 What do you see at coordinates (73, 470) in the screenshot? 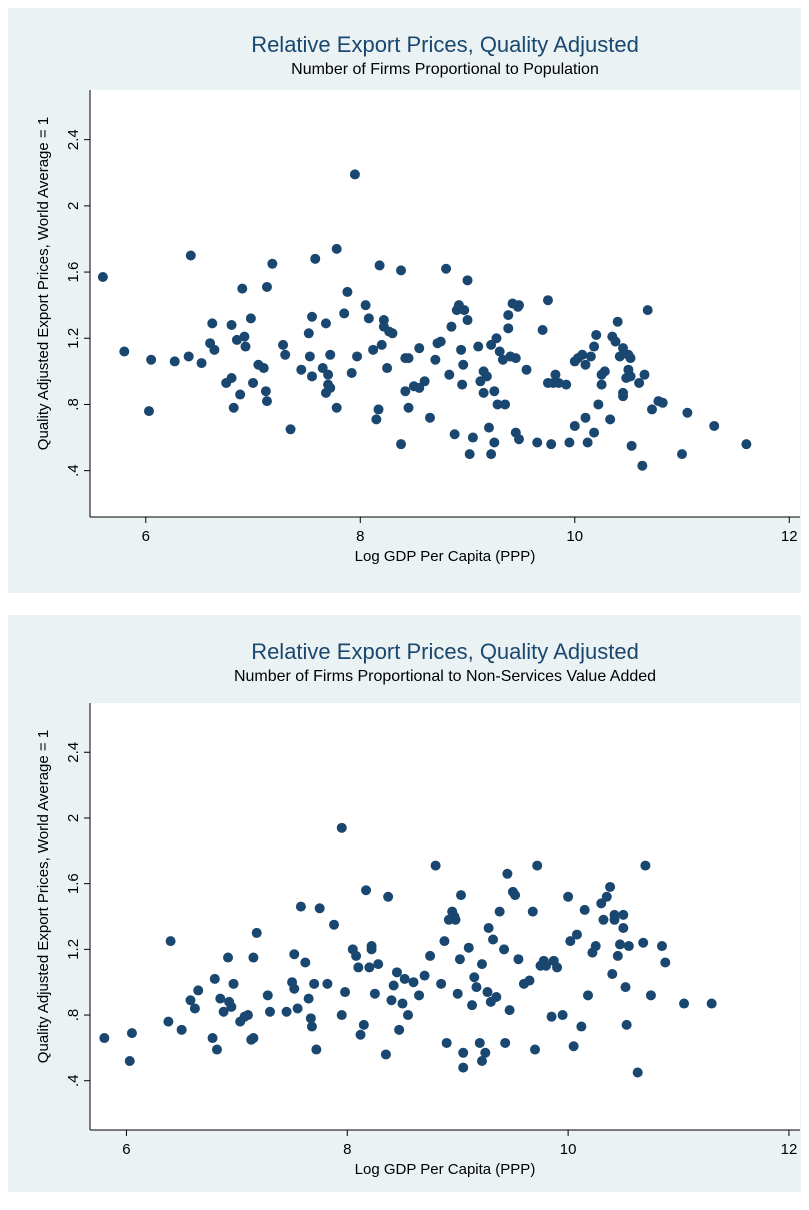
I see `y-tick-label: .4` at bounding box center [73, 470].